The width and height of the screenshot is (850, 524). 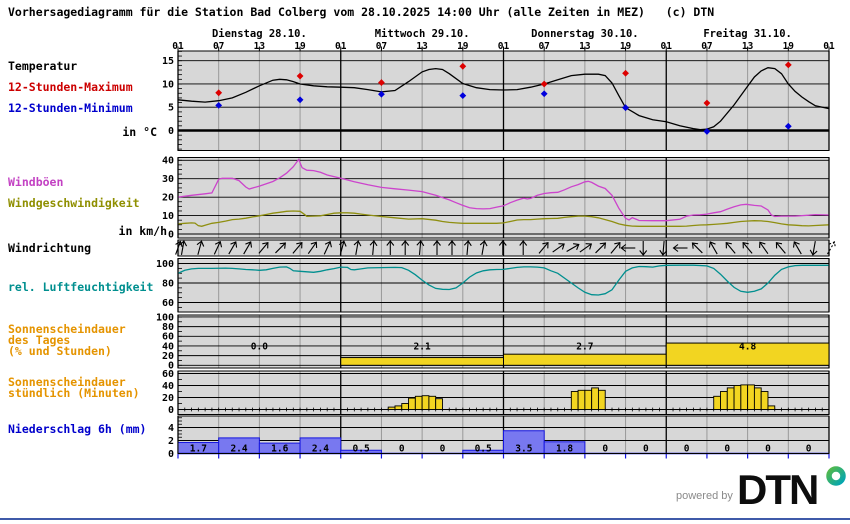 What do you see at coordinates (747, 347) in the screenshot?
I see `svg-text: 4.8` at bounding box center [747, 347].